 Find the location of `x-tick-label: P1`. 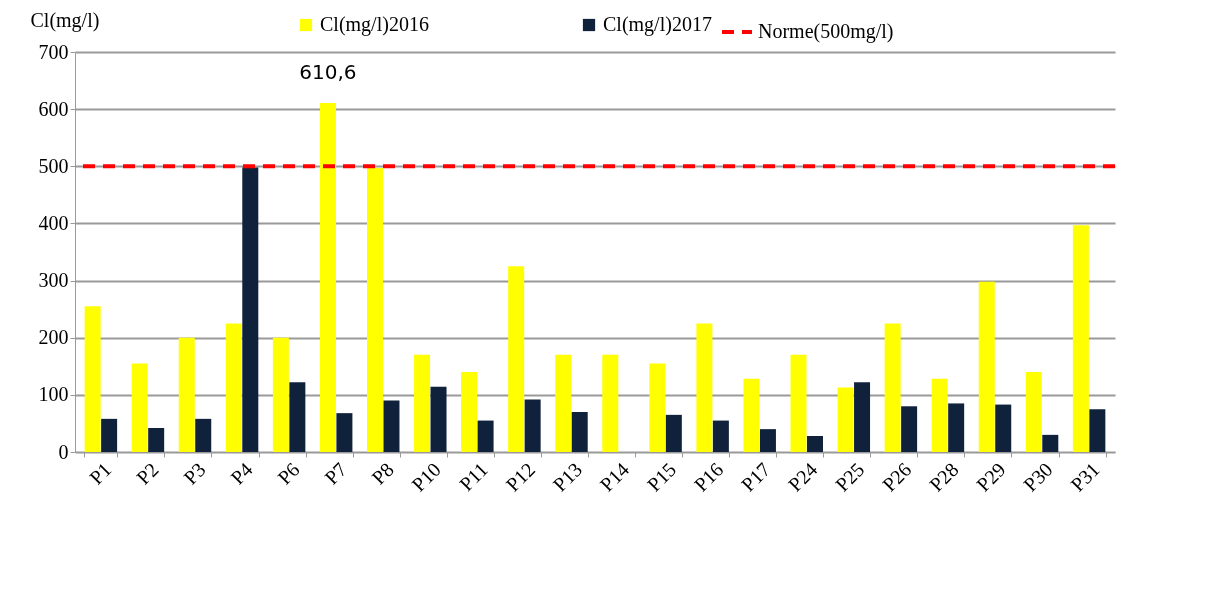

x-tick-label: P1 is located at coordinates (100, 473).